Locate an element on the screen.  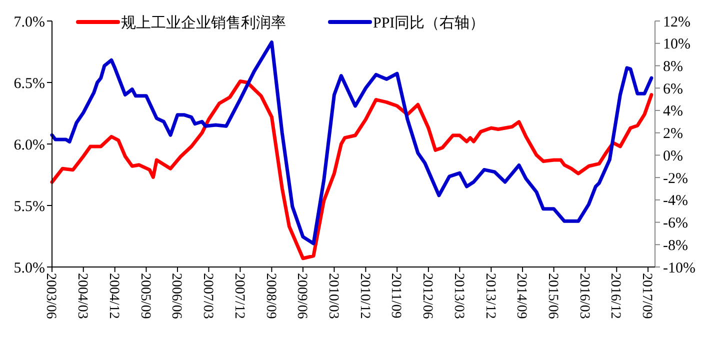
y2-tick-label: -2% is located at coordinates (675, 178).